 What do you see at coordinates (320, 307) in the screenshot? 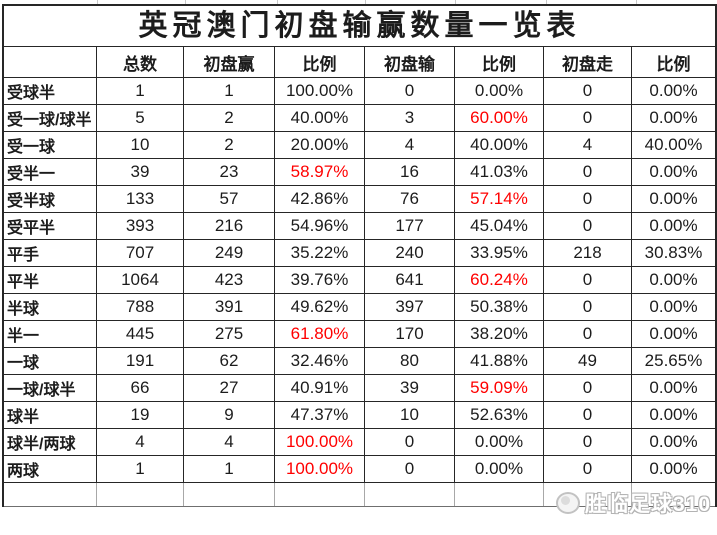
I see `table-cell: 49.62%` at bounding box center [320, 307].